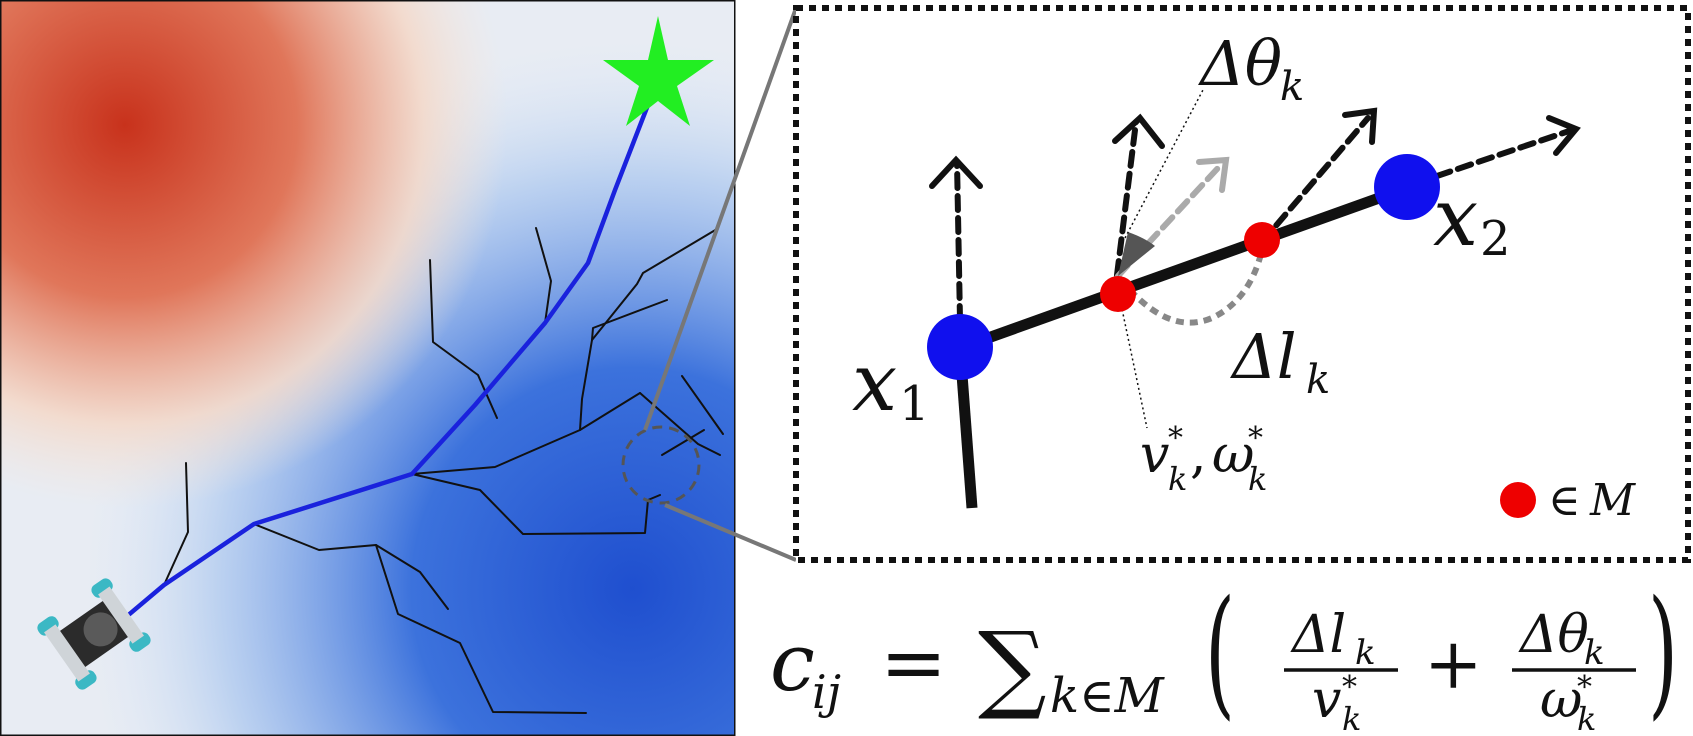  I want to click on label-dtheta-sub: k, so click(1292, 87).